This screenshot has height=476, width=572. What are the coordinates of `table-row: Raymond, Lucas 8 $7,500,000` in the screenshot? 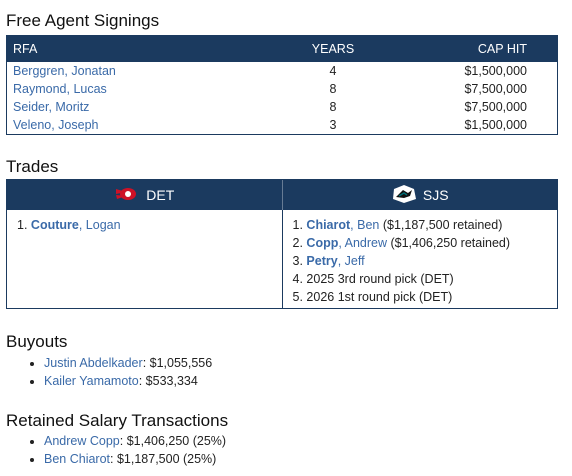 It's located at (282, 89).